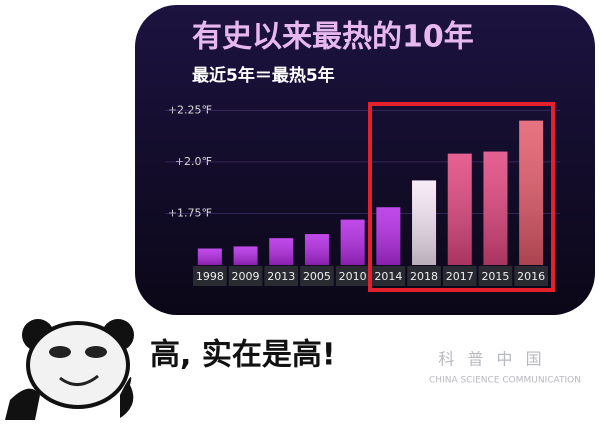 The image size is (600, 424). Describe the element at coordinates (333, 37) in the screenshot. I see `chart-title: 有史以来最热的10年` at that location.